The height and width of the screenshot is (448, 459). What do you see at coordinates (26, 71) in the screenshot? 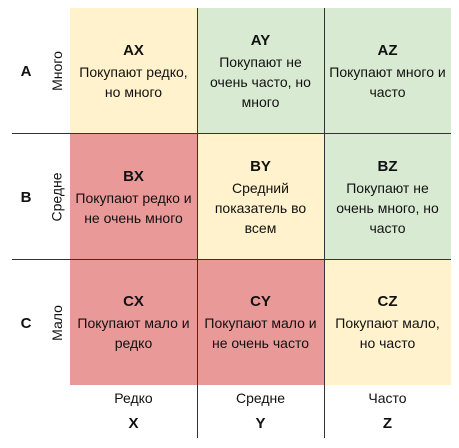
I see `row-letter-a: A` at bounding box center [26, 71].